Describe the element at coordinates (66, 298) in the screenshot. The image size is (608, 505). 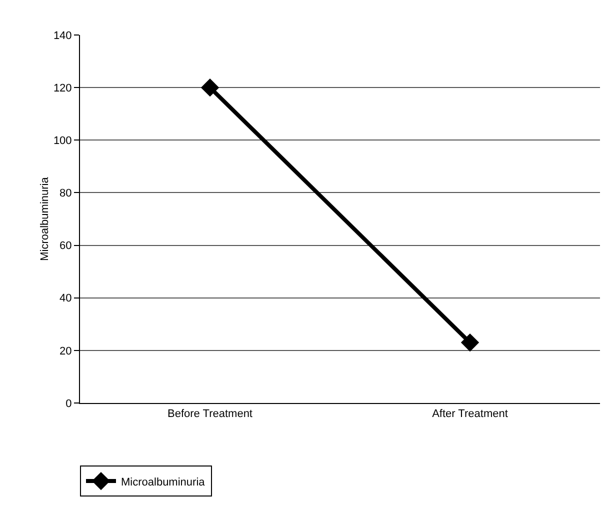
I see `y-tick-label: 40` at that location.